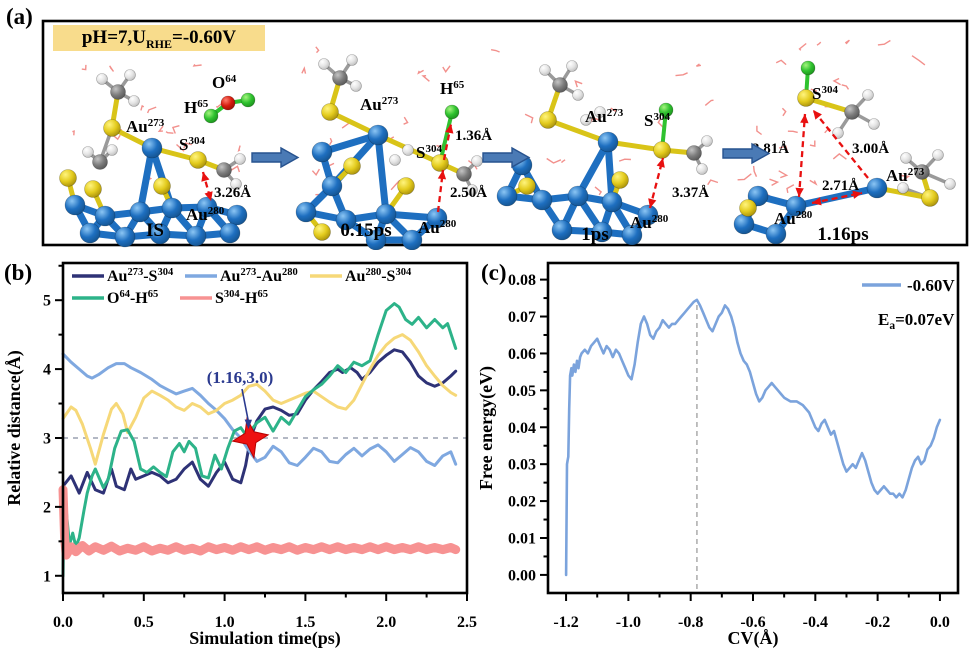  What do you see at coordinates (47, 301) in the screenshot?
I see `y-tick-label: 5` at bounding box center [47, 301].